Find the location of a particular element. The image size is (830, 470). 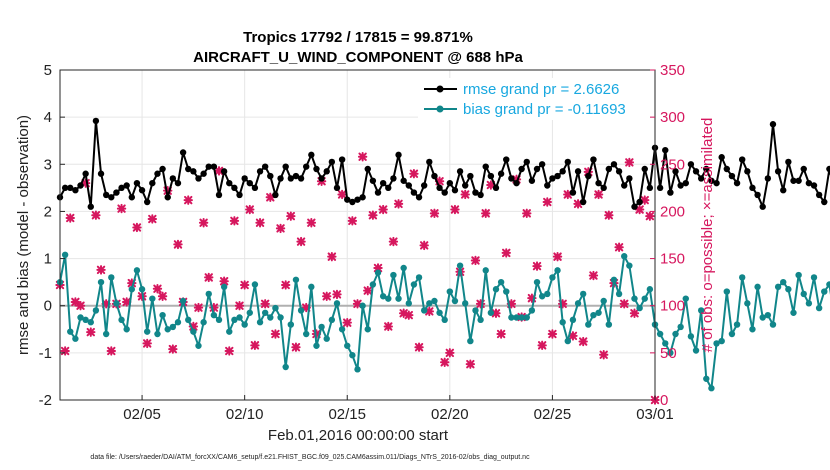

x-tick-label: 02/25 is located at coordinates (553, 414).